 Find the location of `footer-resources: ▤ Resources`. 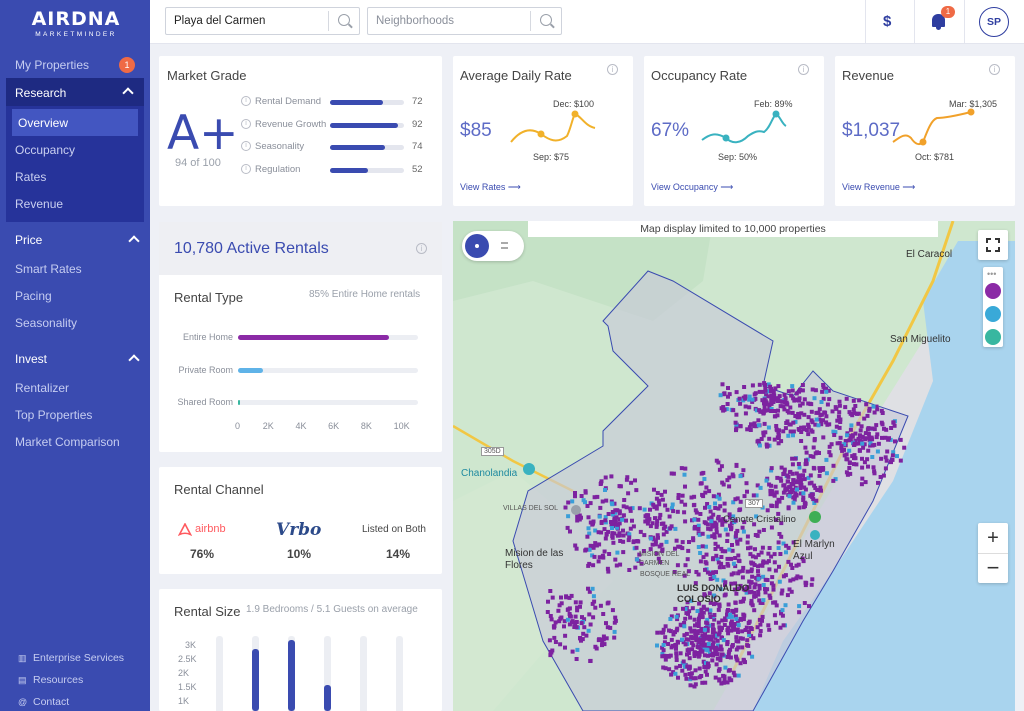

footer-resources: ▤ Resources is located at coordinates (50, 680).